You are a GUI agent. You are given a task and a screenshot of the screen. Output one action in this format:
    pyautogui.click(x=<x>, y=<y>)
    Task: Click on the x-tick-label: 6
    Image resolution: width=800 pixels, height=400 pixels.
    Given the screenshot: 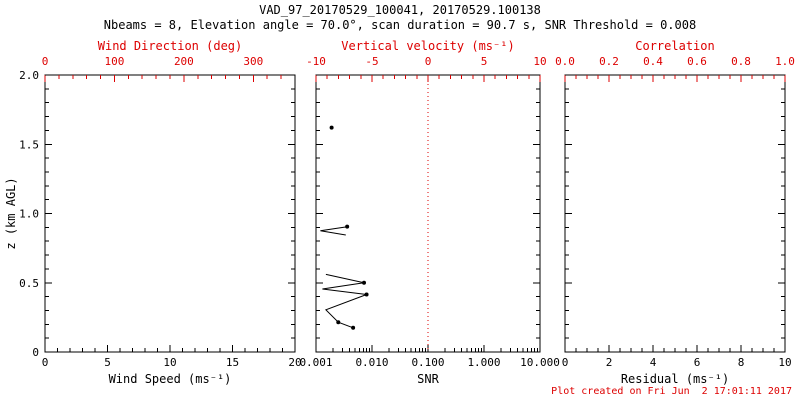 What is the action you would take?
    pyautogui.click(x=697, y=362)
    